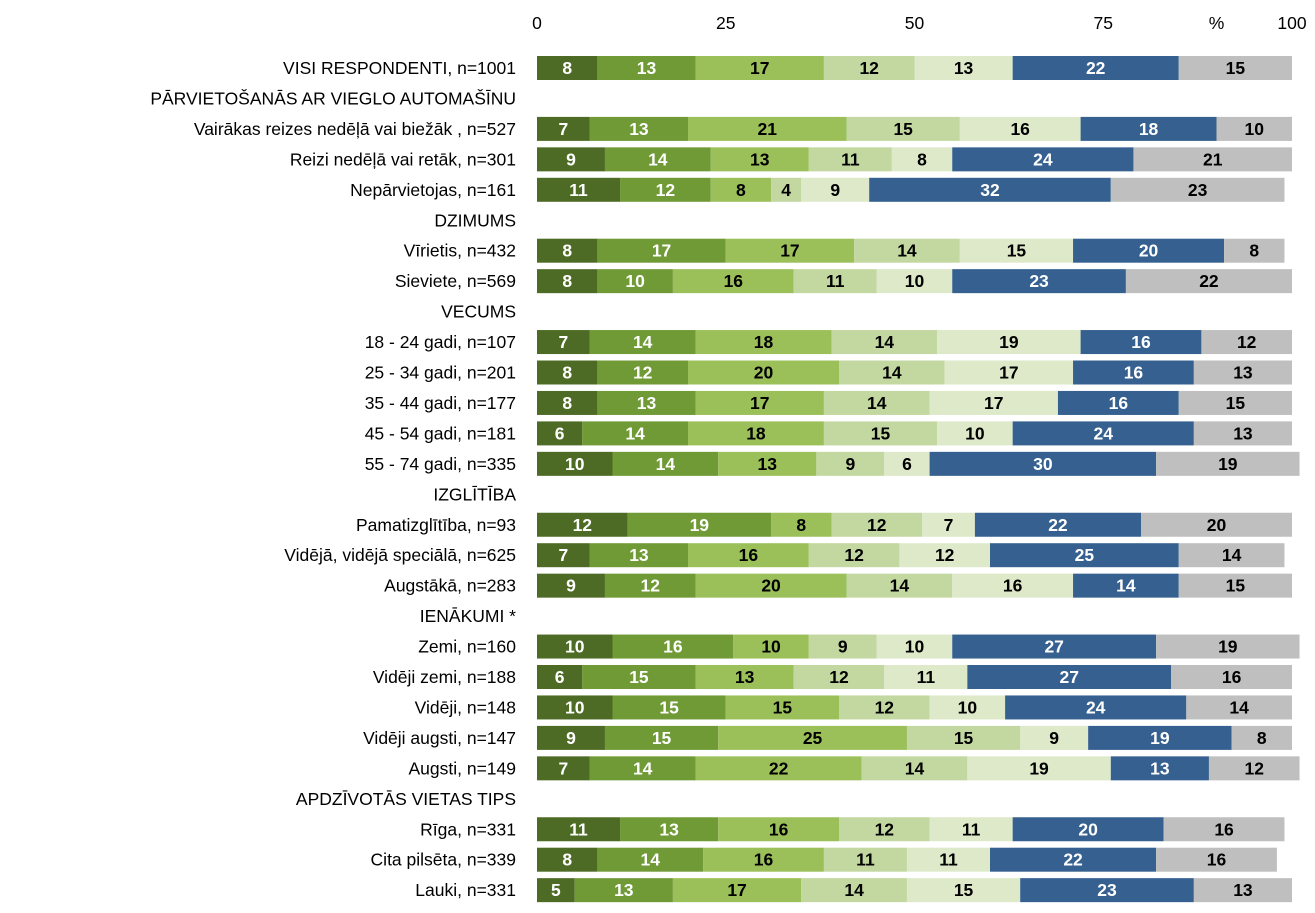 Image resolution: width=1315 pixels, height=913 pixels. What do you see at coordinates (853, 707) in the screenshot?
I see `bar-row: Vidēji, n=148 10 15 15 12 10 24 14` at bounding box center [853, 707].